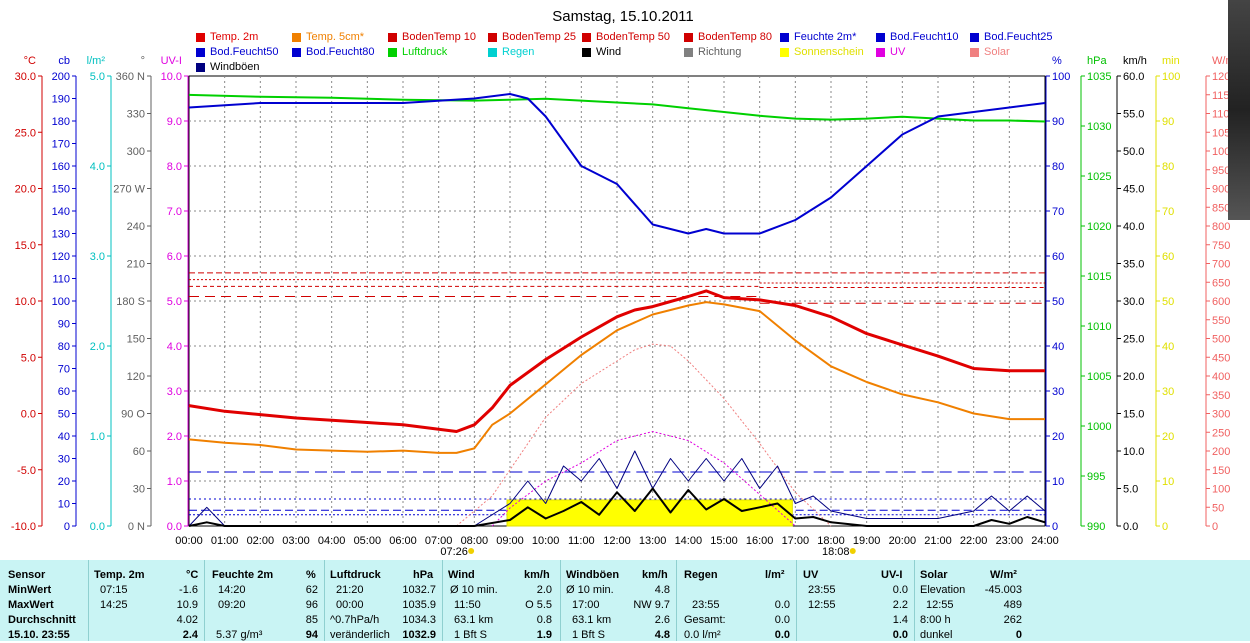  Describe the element at coordinates (782, 620) in the screenshot. I see `regen-r3: 0.0` at that location.